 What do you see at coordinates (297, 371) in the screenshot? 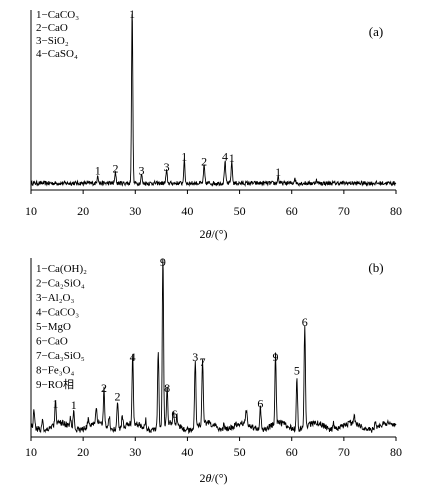
I see `peak-label: 5` at bounding box center [297, 371].